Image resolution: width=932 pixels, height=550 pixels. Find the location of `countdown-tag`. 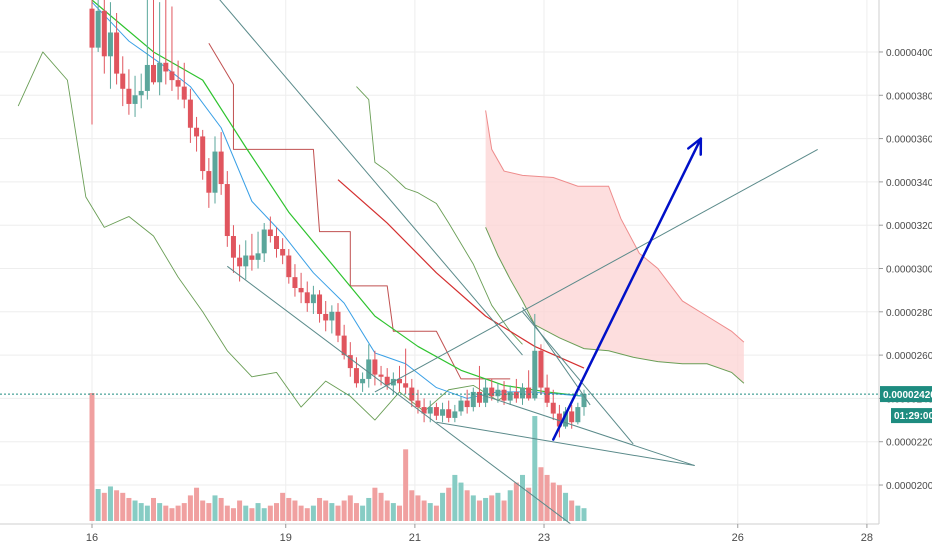

countdown-tag is located at coordinates (911, 416).